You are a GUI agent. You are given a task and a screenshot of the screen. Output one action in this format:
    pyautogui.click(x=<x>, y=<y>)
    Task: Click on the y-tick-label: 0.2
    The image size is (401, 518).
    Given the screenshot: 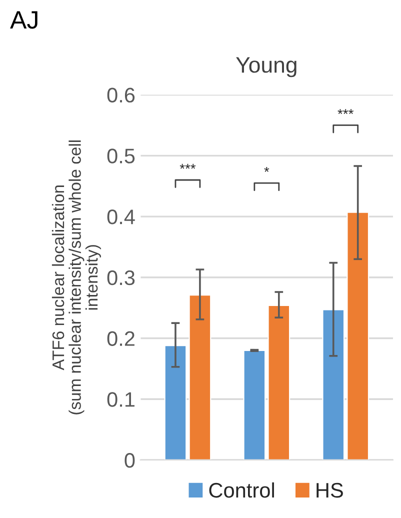 What is the action you would take?
    pyautogui.click(x=120, y=338)
    